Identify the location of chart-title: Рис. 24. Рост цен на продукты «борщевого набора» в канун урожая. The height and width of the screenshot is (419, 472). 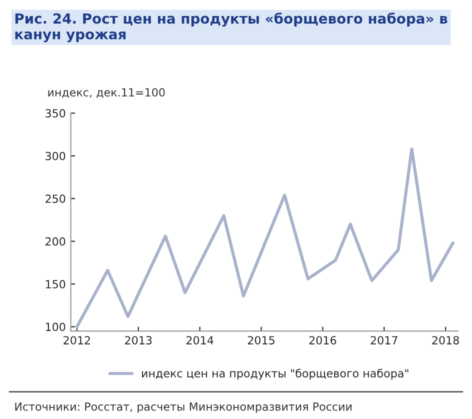
(231, 27).